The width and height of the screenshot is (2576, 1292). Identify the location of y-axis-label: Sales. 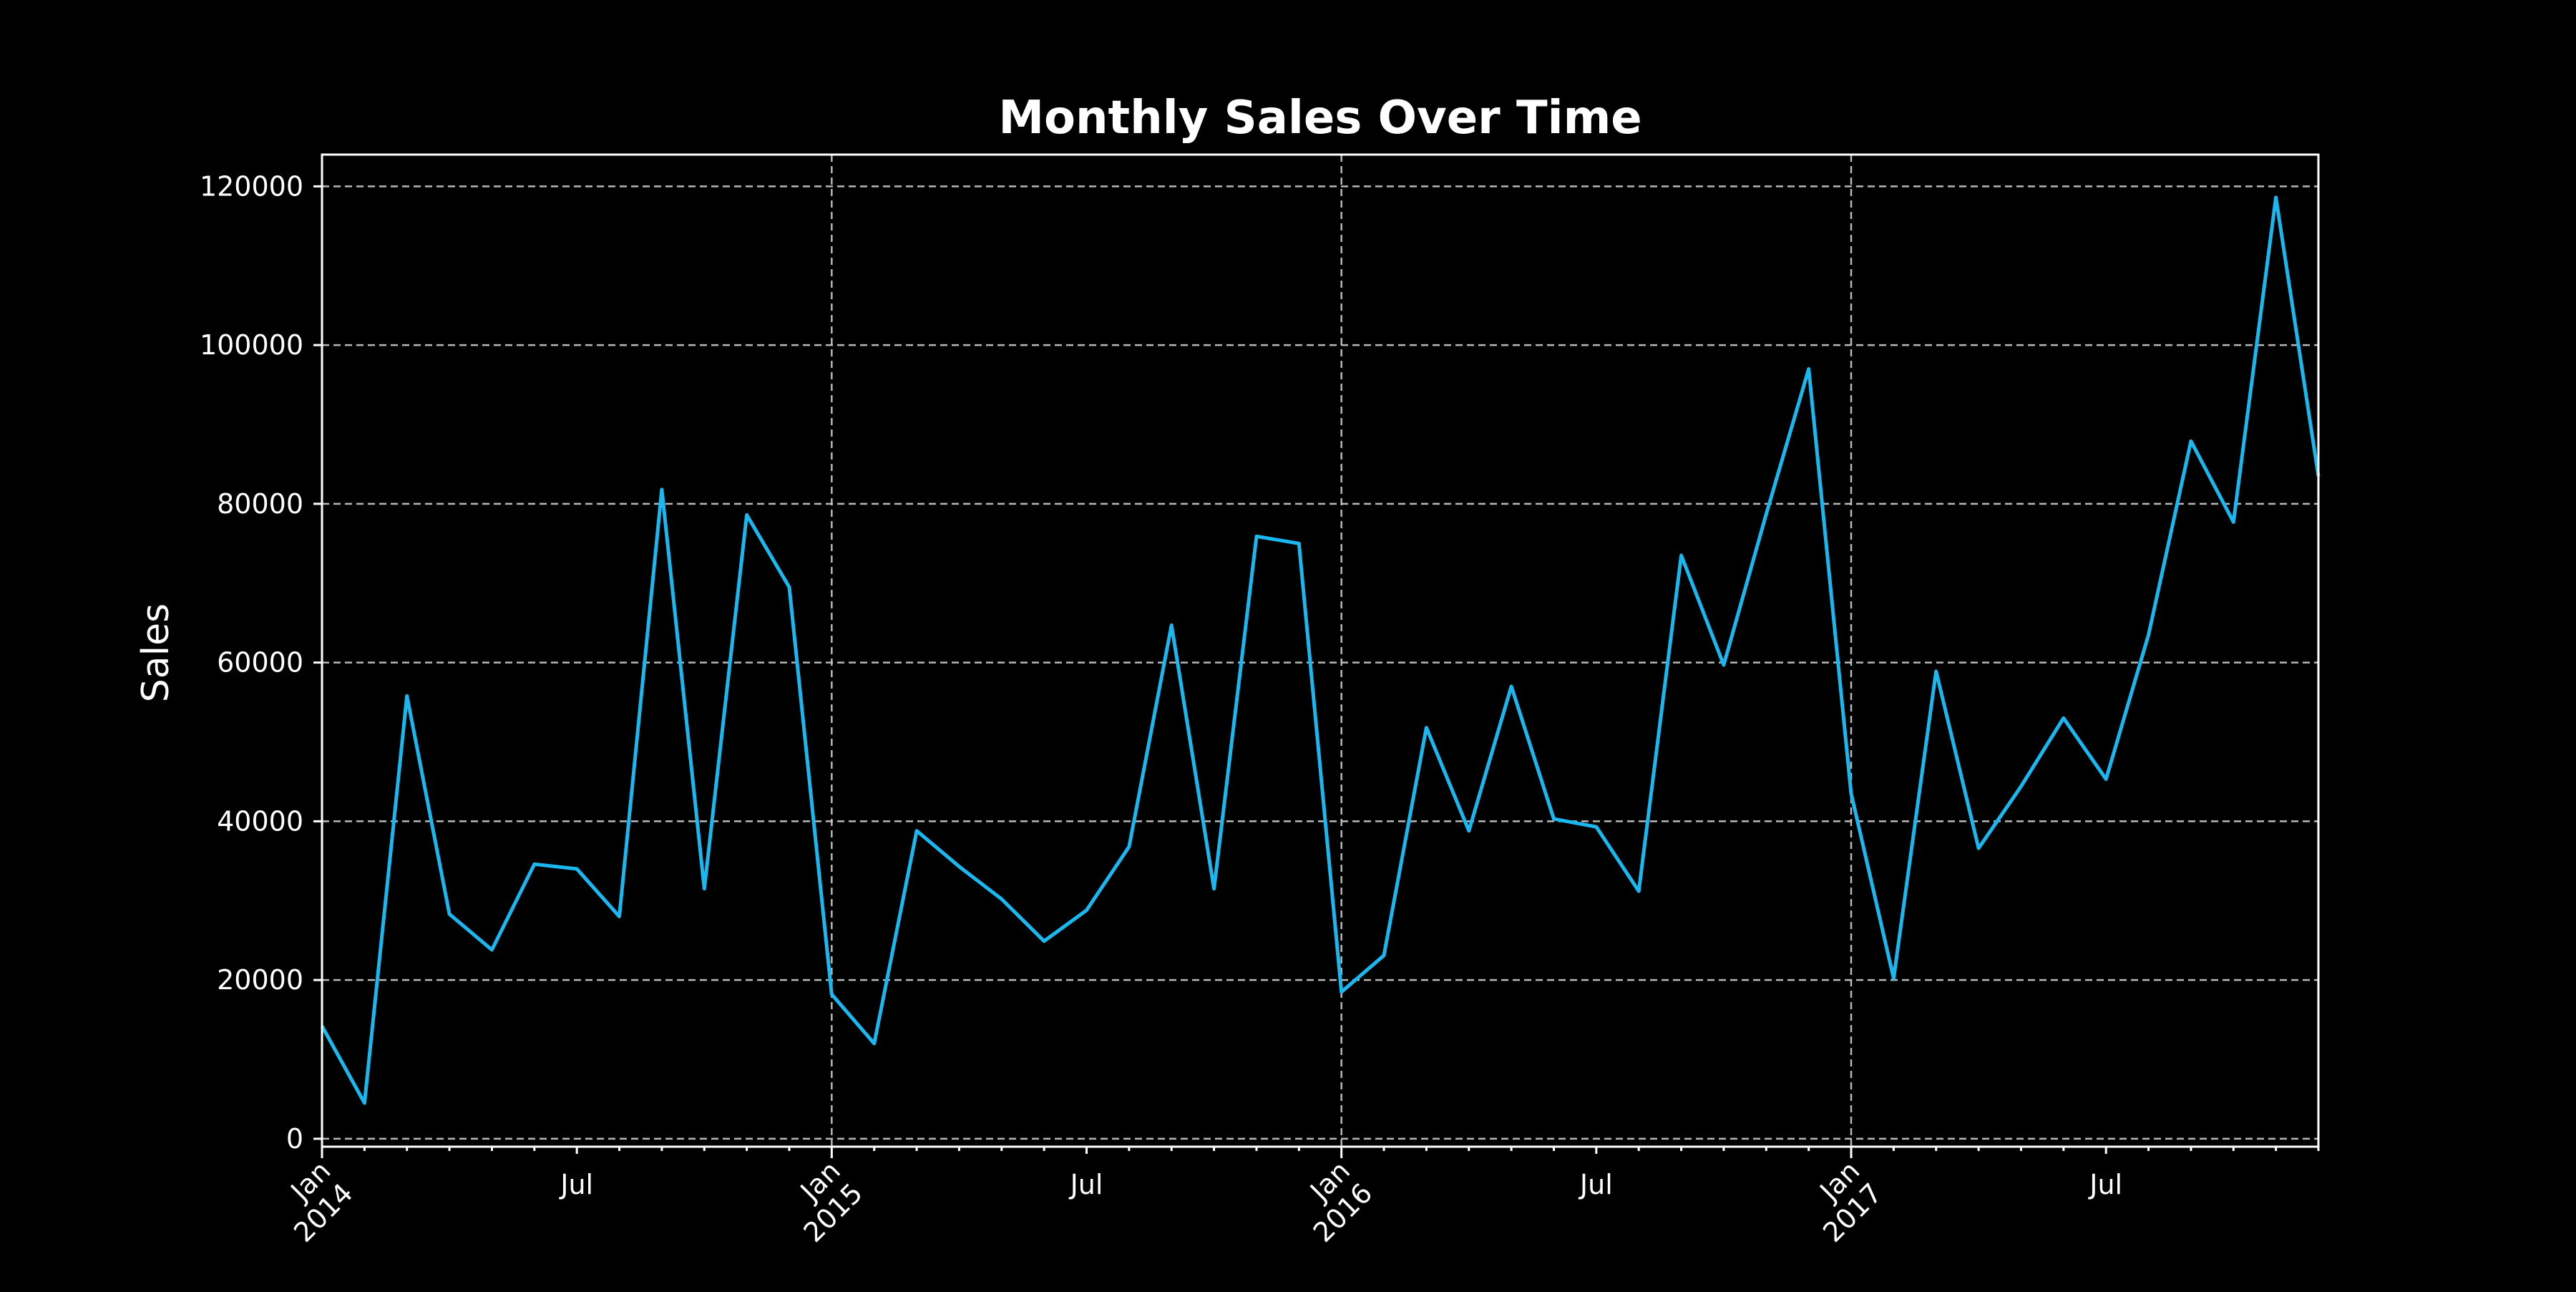
(156, 652).